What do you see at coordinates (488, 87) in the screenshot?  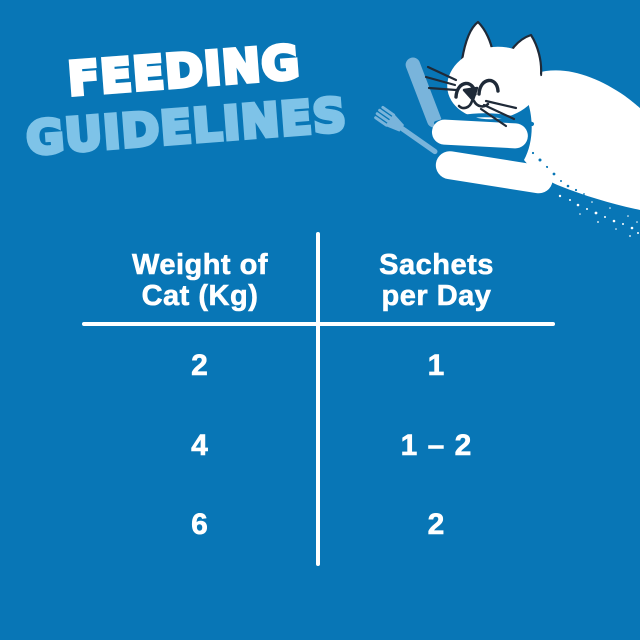 I see `cat-eye-right` at bounding box center [488, 87].